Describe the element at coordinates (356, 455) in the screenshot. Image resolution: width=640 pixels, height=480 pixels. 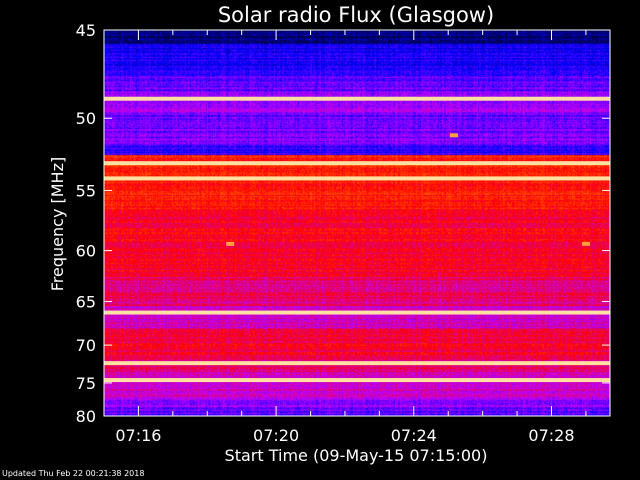
I see `x-axis-label: Start Time (09-May-15 07:15:00)` at that location.